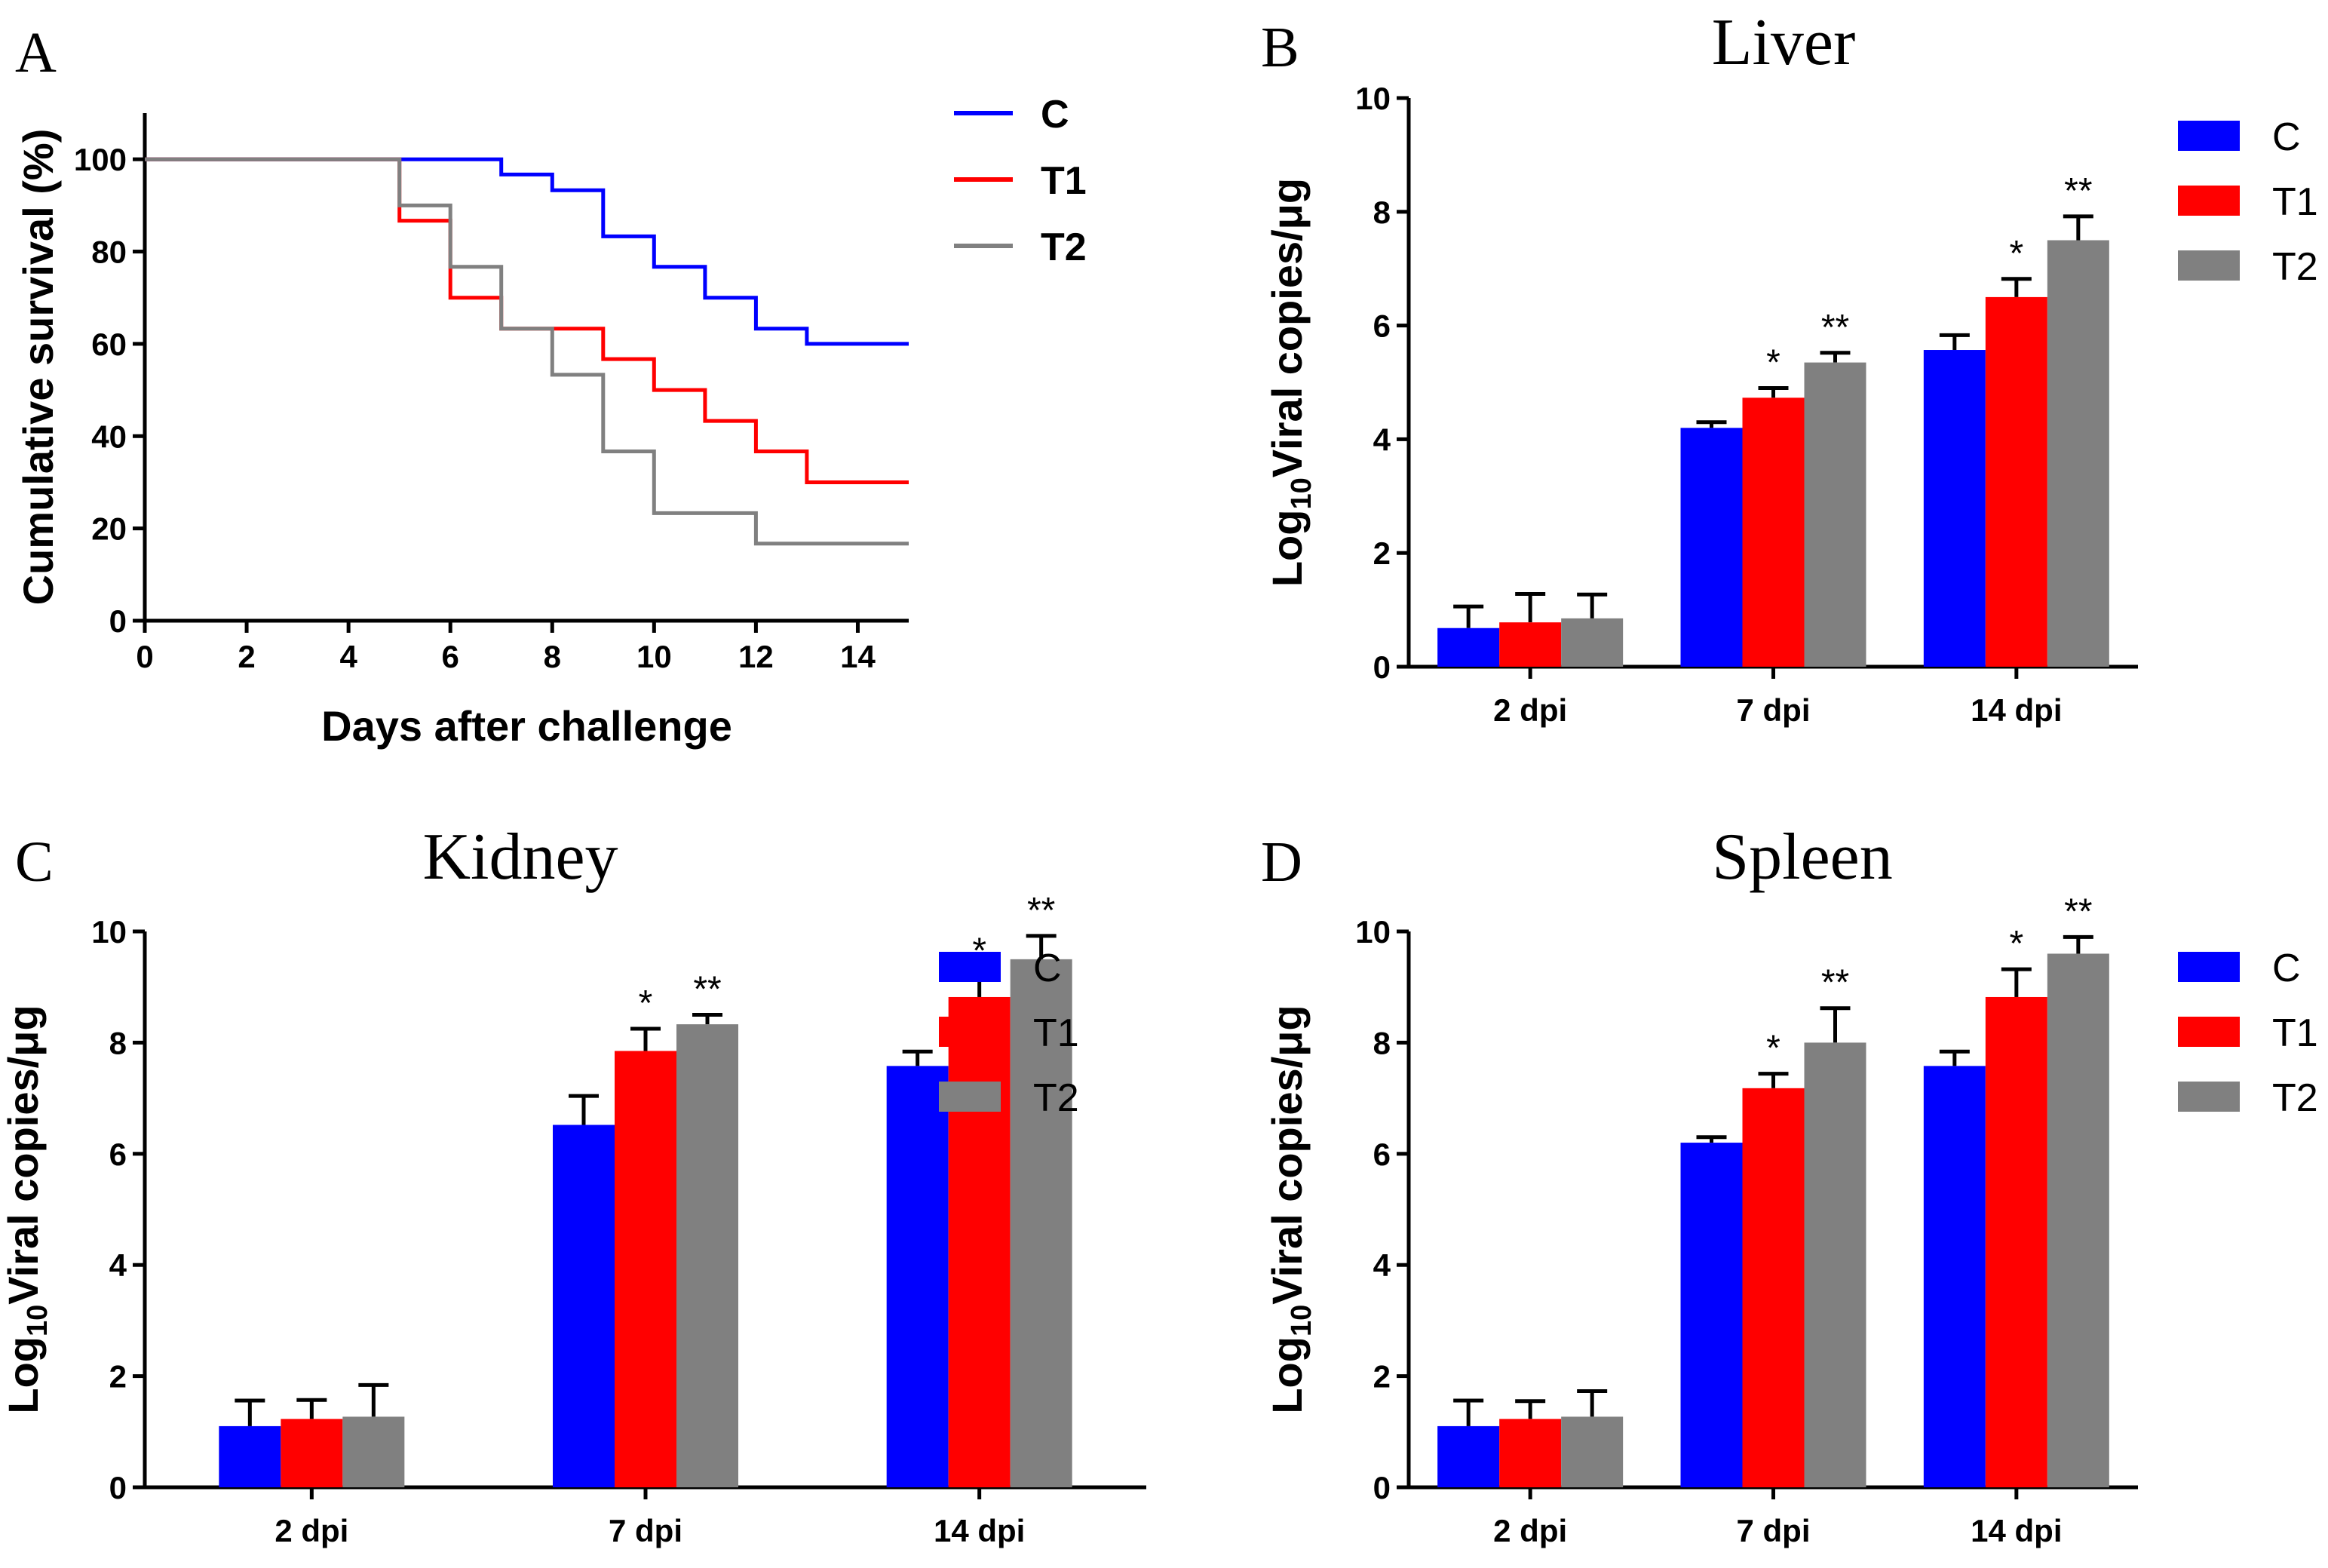 The width and height of the screenshot is (2328, 1568). Describe the element at coordinates (756, 656) in the screenshot. I see `x-tick-label: 12` at that location.